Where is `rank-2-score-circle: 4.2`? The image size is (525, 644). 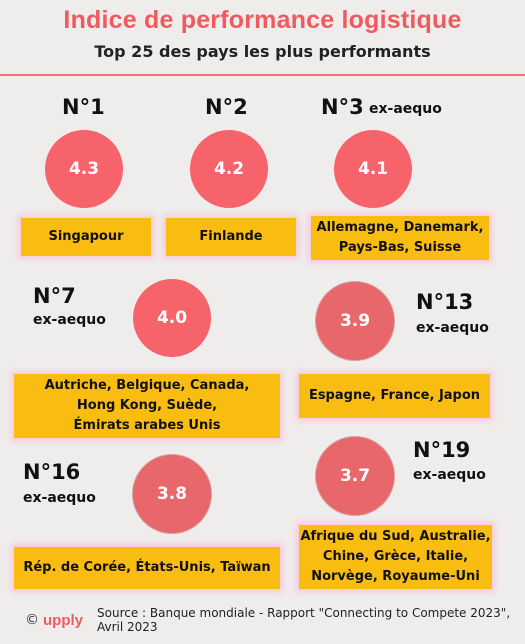 rank-2-score-circle: 4.2 is located at coordinates (229, 169).